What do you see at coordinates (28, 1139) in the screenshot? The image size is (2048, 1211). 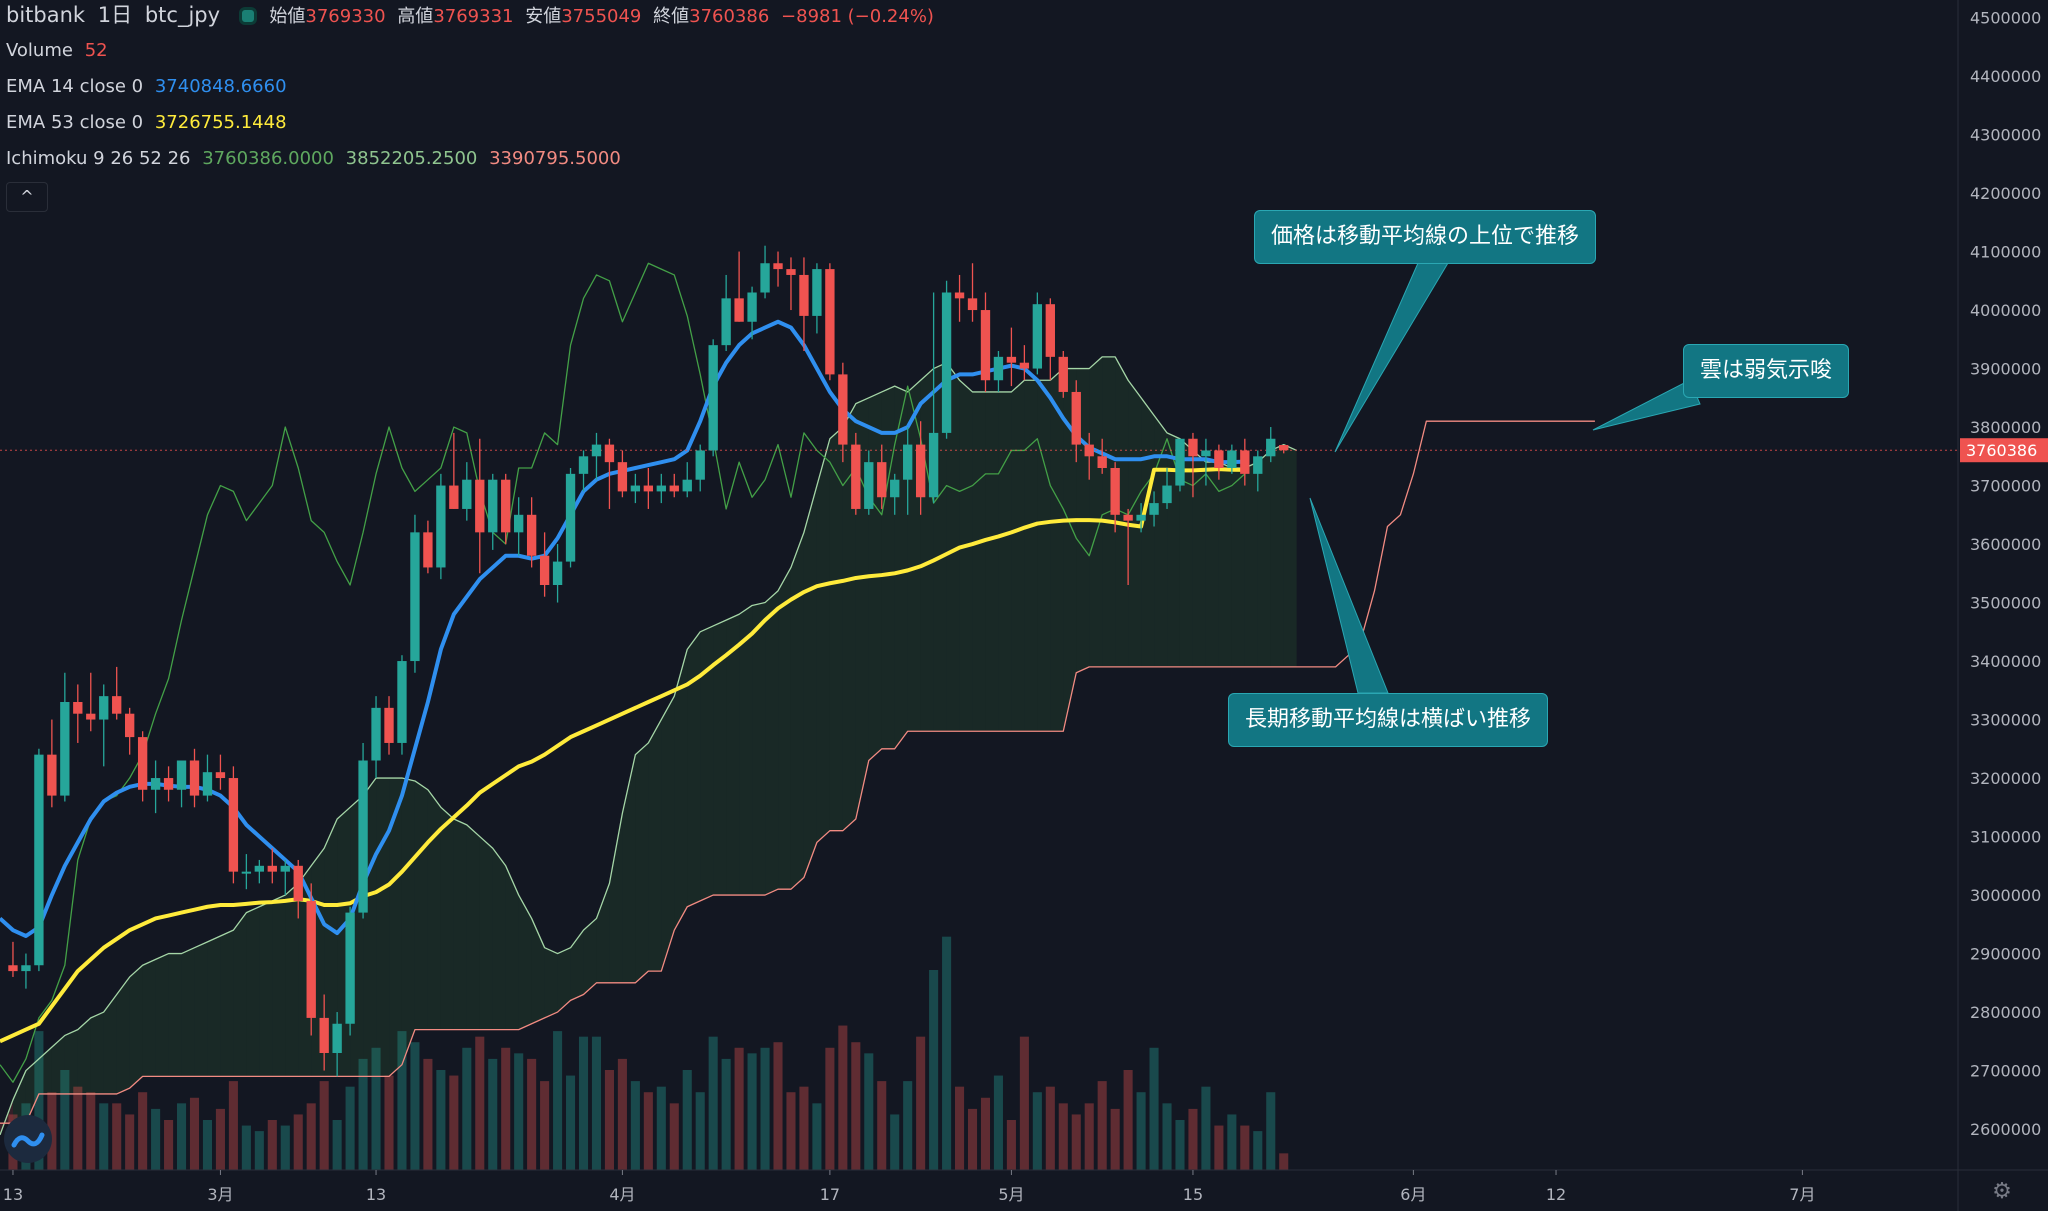 I see `tradingview-logo-icon` at bounding box center [28, 1139].